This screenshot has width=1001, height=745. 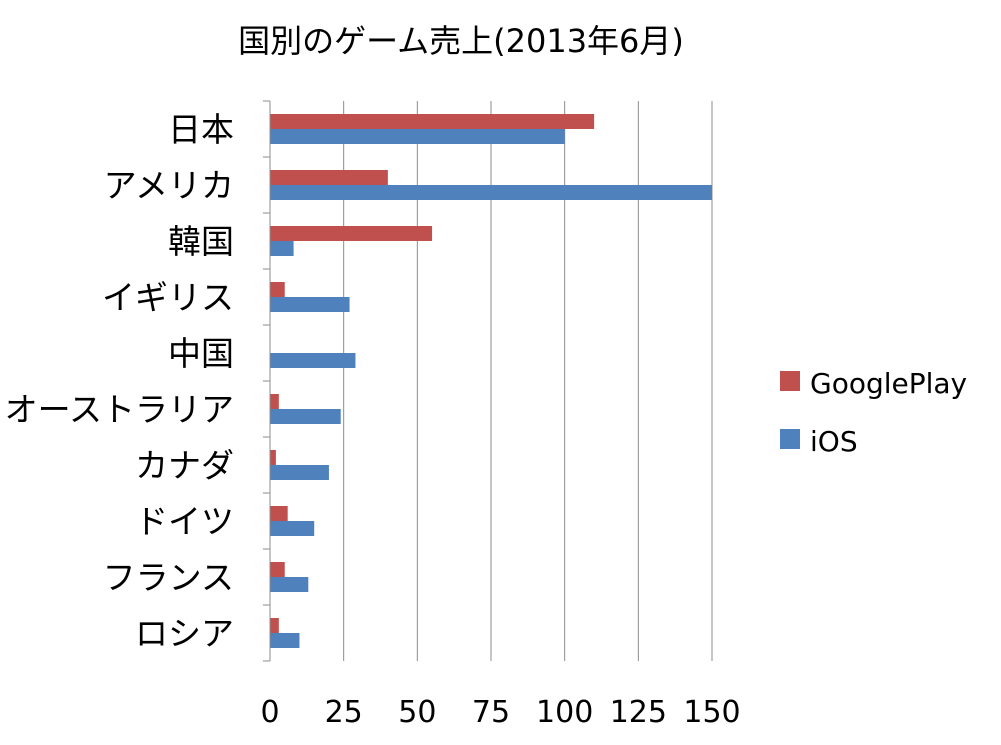 What do you see at coordinates (201, 241) in the screenshot?
I see `category-label-2: 韓国` at bounding box center [201, 241].